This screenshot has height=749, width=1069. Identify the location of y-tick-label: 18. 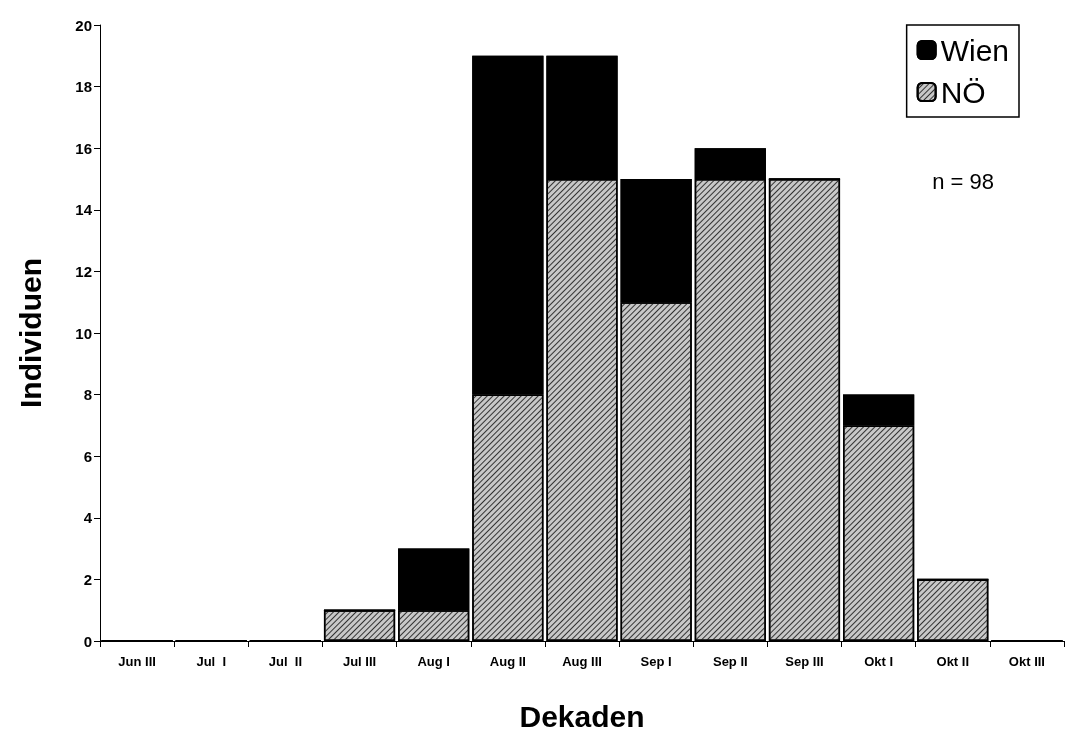
(83, 87).